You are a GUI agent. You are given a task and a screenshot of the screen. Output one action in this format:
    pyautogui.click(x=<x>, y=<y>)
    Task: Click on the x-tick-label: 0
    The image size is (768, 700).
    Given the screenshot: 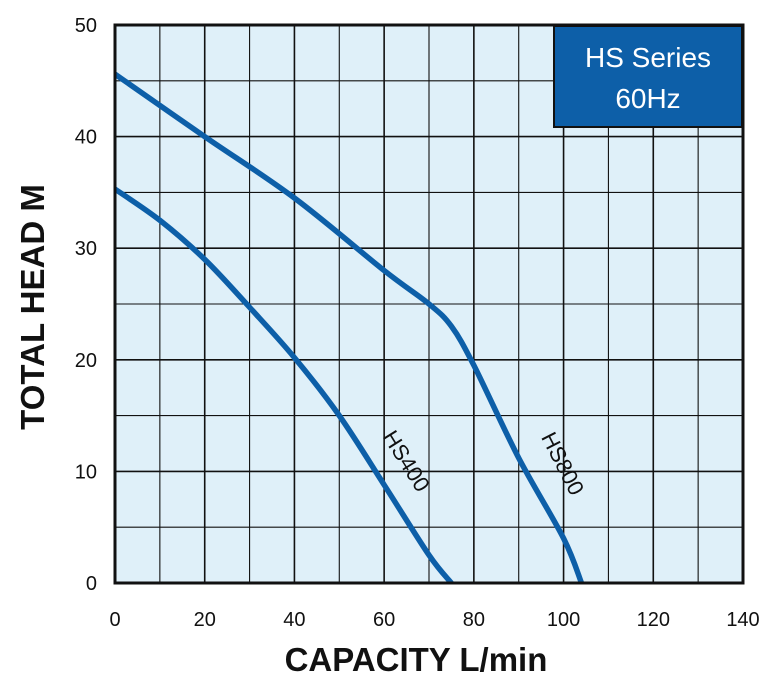 What is the action you would take?
    pyautogui.click(x=114, y=620)
    